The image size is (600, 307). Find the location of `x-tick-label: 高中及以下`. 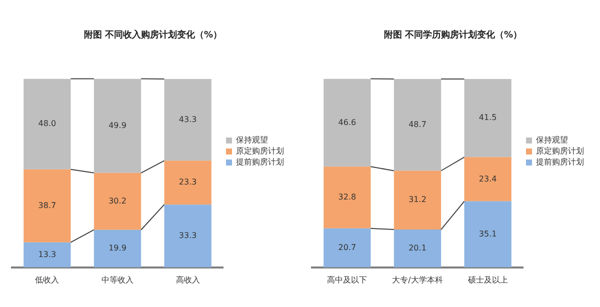

x-tick-label: 高中及以下 is located at coordinates (347, 279).